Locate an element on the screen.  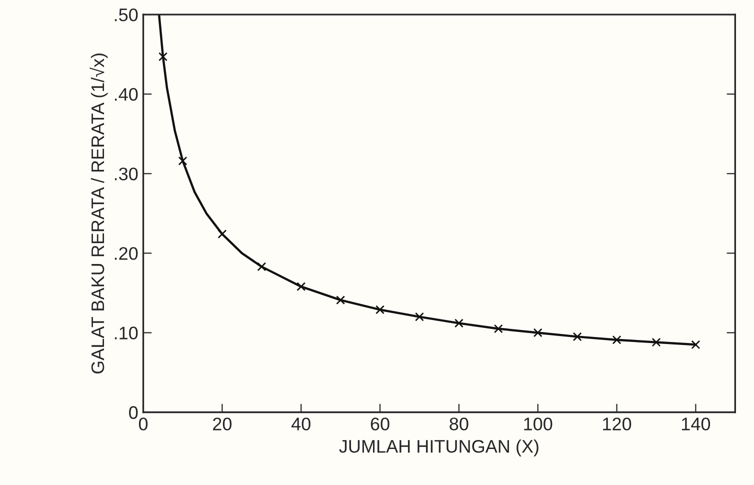
y-tick-label: .30 is located at coordinates (126, 174).